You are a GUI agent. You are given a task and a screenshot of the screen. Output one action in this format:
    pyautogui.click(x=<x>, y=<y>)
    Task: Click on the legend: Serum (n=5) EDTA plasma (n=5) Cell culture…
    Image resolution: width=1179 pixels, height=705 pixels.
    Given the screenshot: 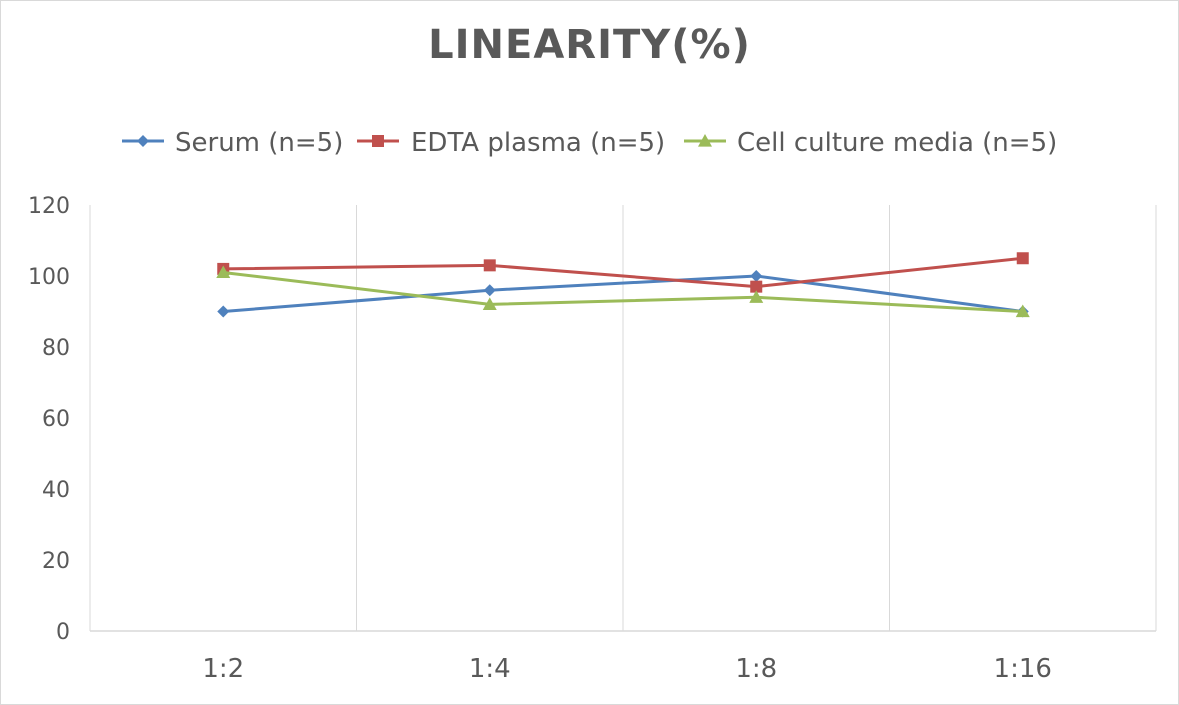 What is the action you would take?
    pyautogui.click(x=589, y=143)
    